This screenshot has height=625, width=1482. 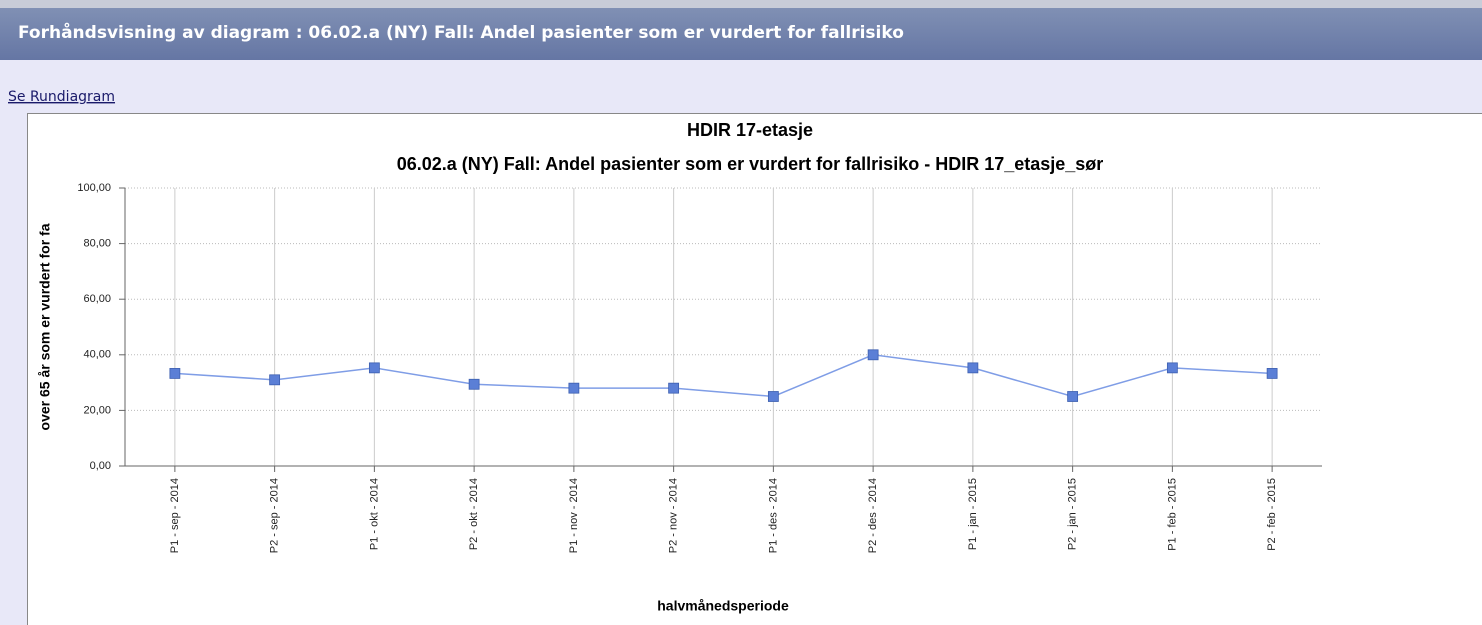 What do you see at coordinates (723, 376) in the screenshot?
I see `series-line` at bounding box center [723, 376].